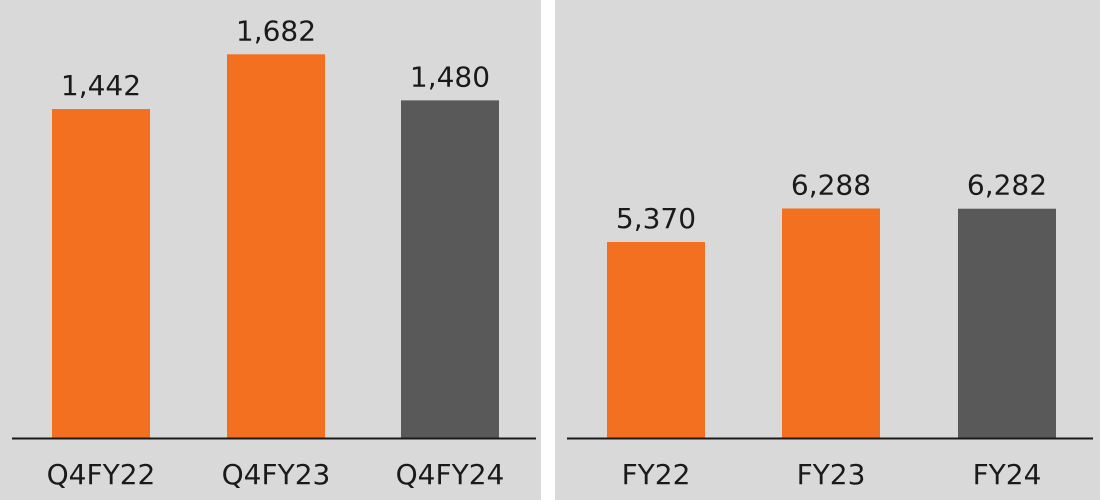  I want to click on x-tick-label-fy23: FY23, so click(831, 474).